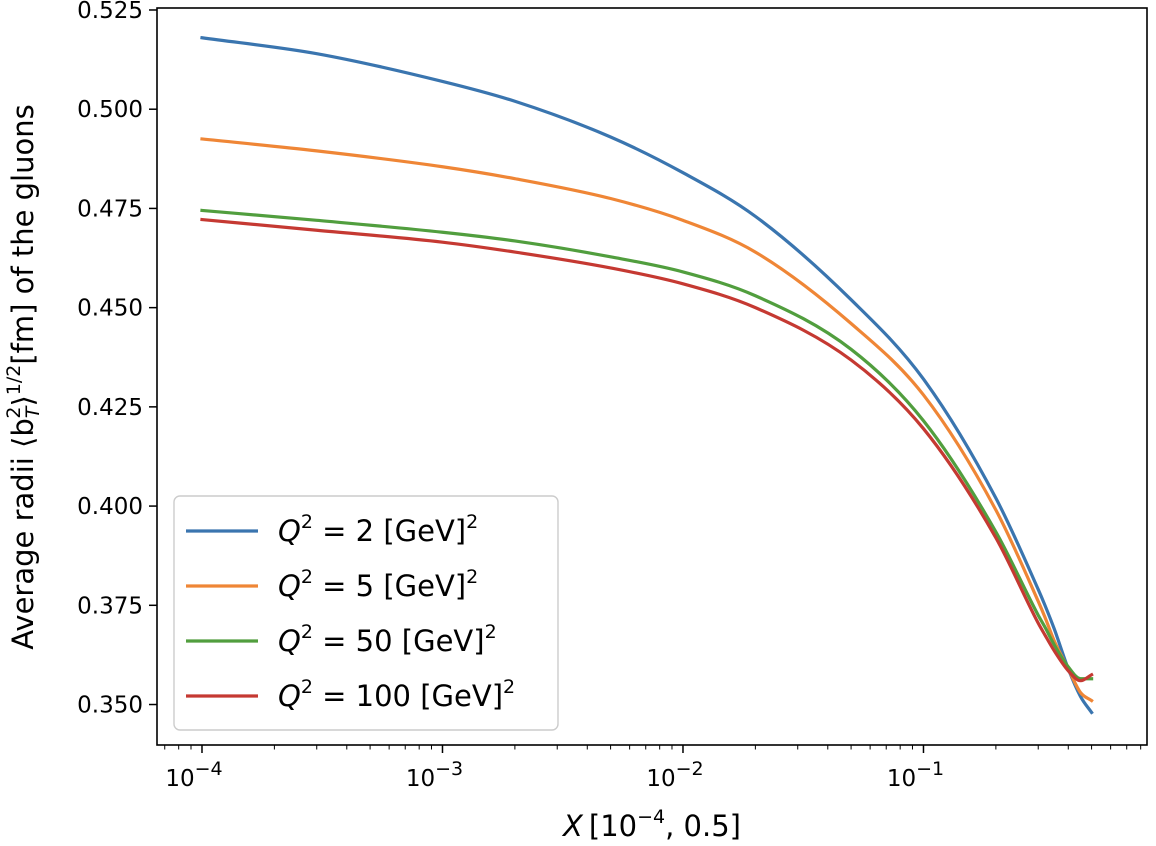  I want to click on y-tick-label: 0.400, so click(110, 507).